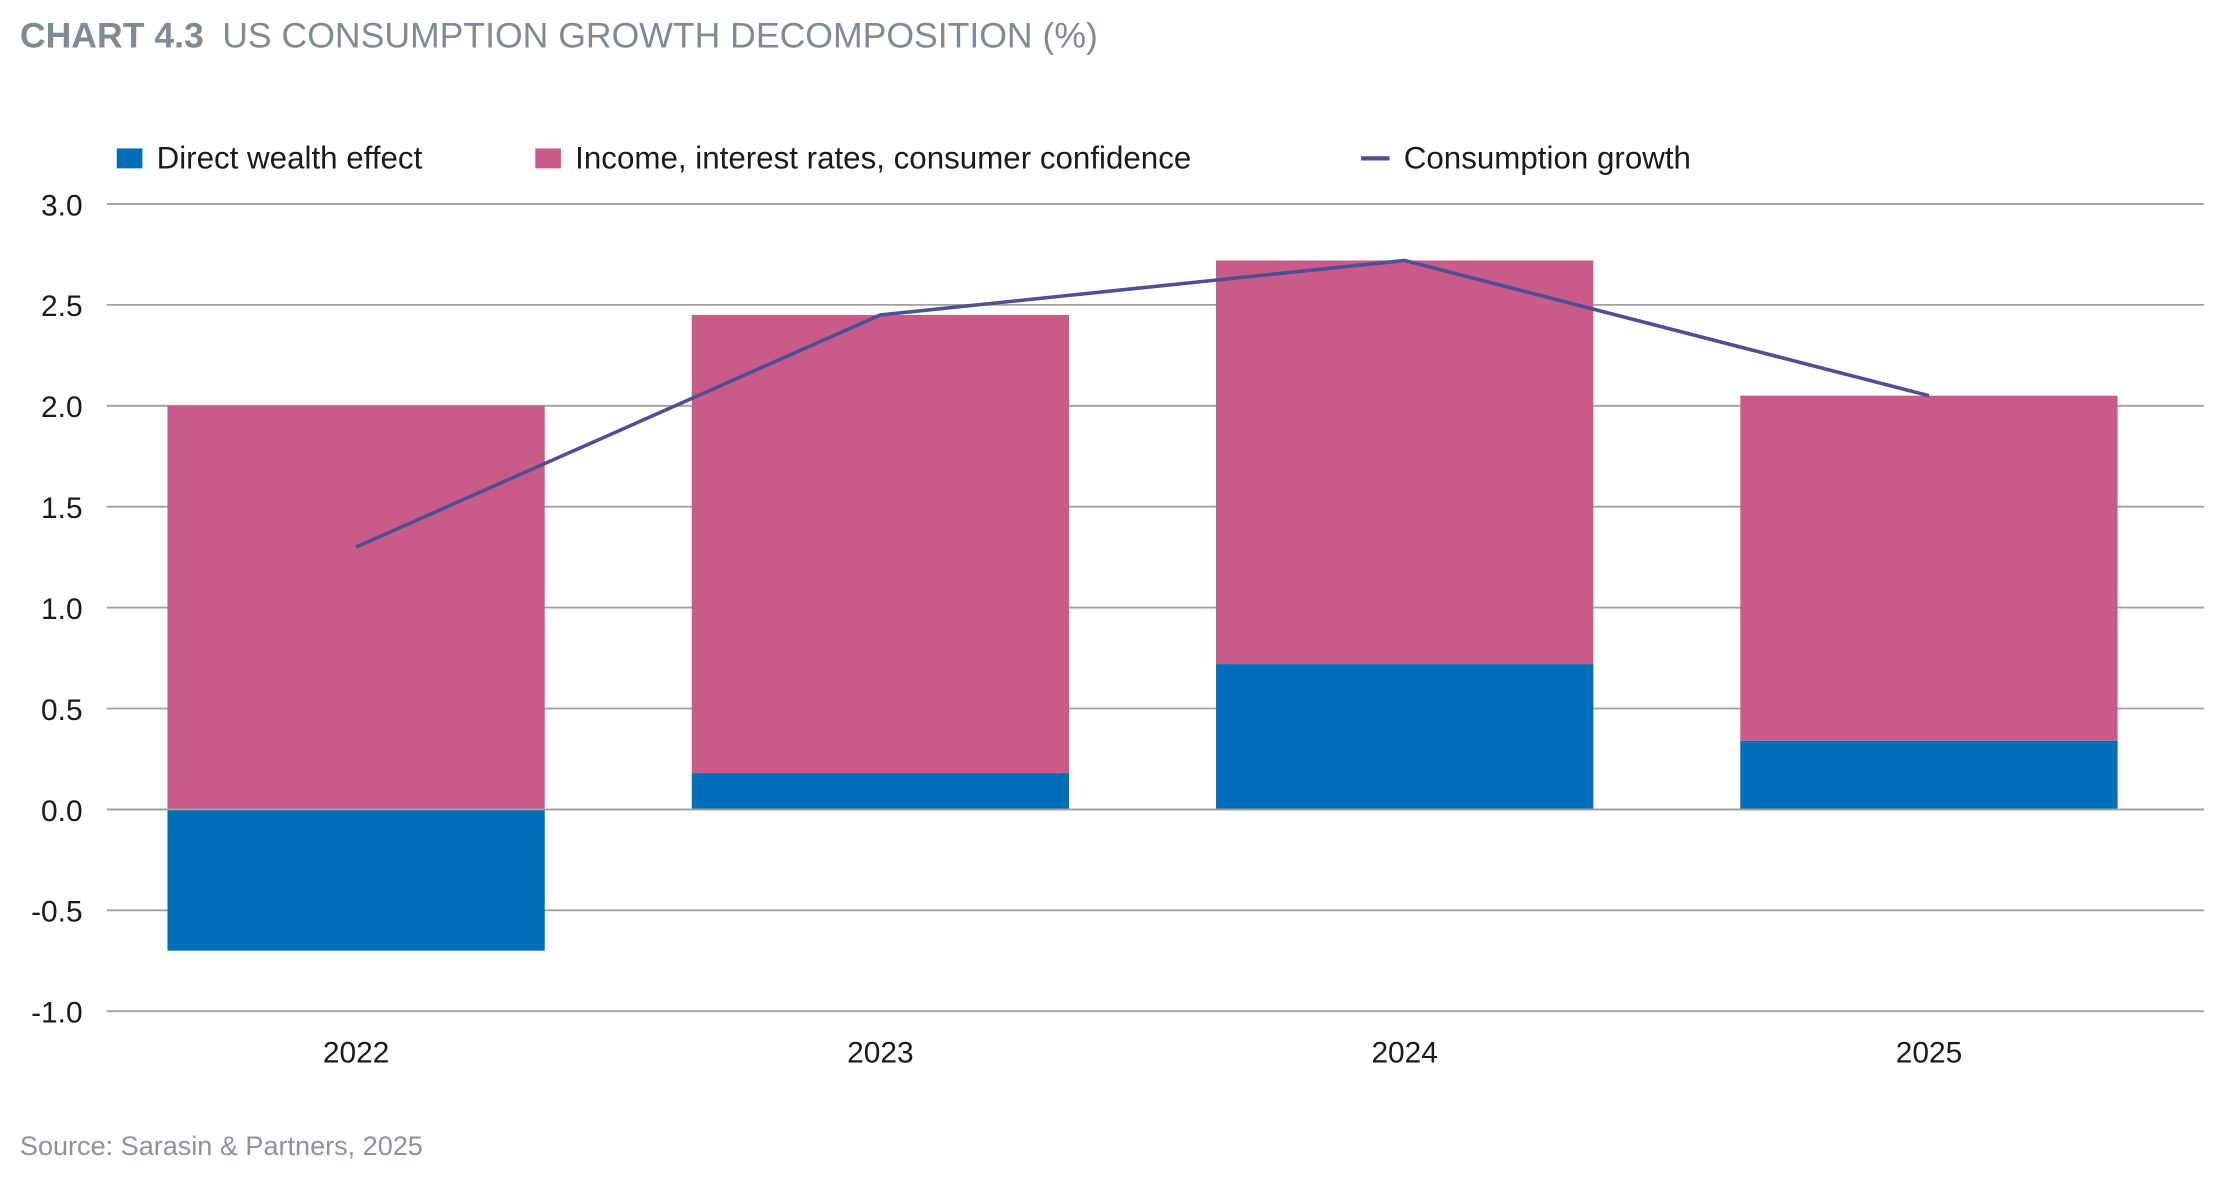 This screenshot has width=2221, height=1181. Describe the element at coordinates (62, 407) in the screenshot. I see `y-tick-label: 2.0` at that location.